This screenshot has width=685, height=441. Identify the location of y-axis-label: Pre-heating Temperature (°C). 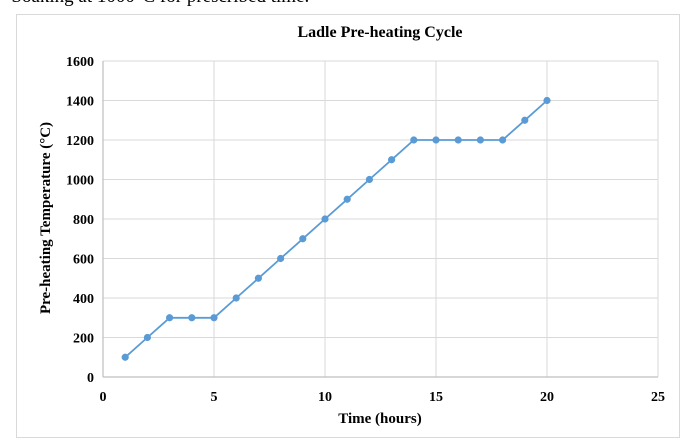
(46, 218).